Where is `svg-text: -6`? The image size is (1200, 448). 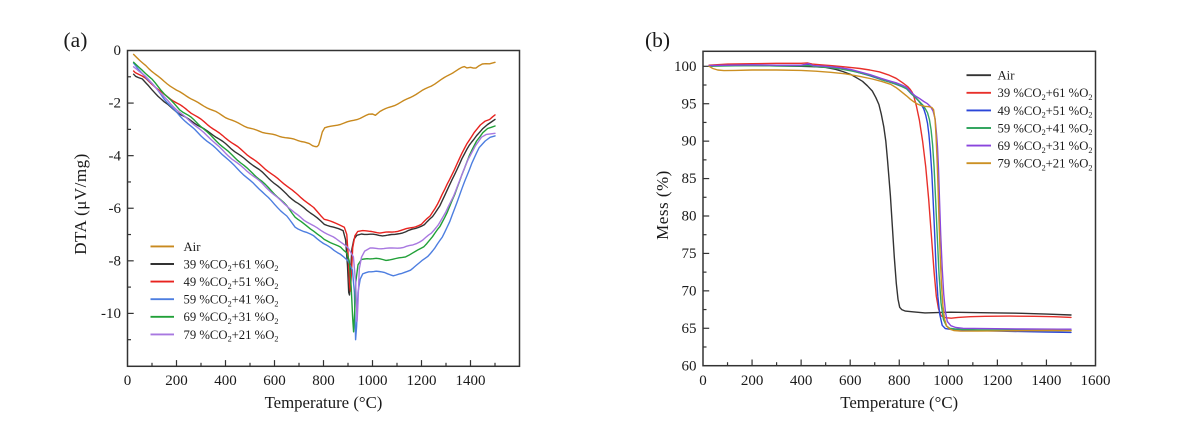 svg-text: -6 is located at coordinates (115, 209).